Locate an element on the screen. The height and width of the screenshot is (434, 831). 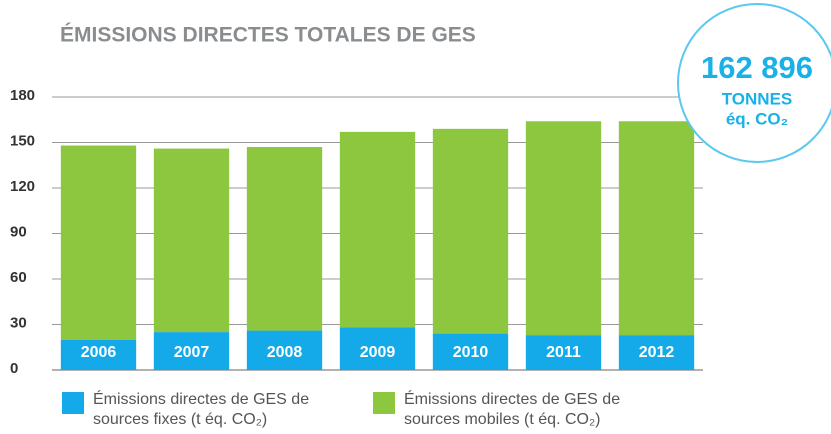
x-tick-label: 2011 is located at coordinates (563, 352).